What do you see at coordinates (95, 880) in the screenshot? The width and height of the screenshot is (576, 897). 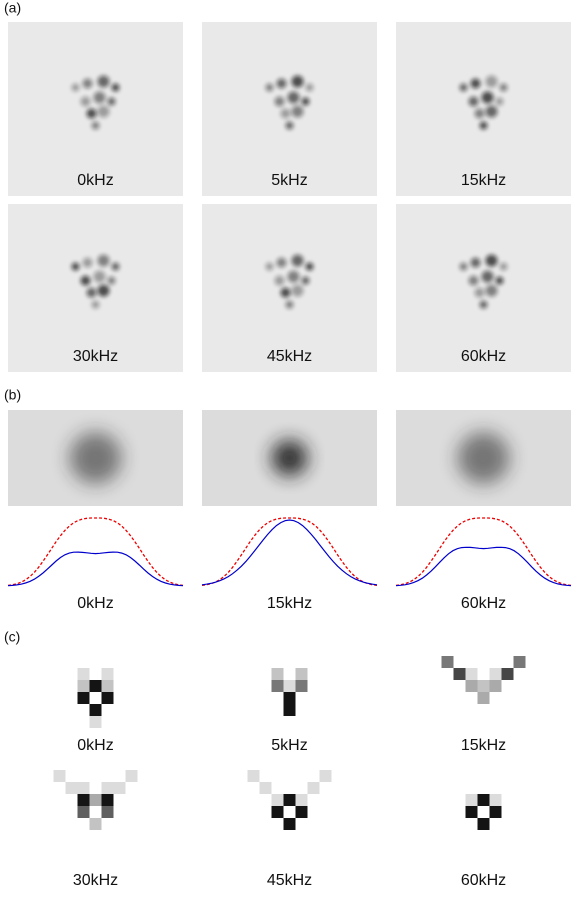 I see `frame-label: 30kHz` at bounding box center [95, 880].